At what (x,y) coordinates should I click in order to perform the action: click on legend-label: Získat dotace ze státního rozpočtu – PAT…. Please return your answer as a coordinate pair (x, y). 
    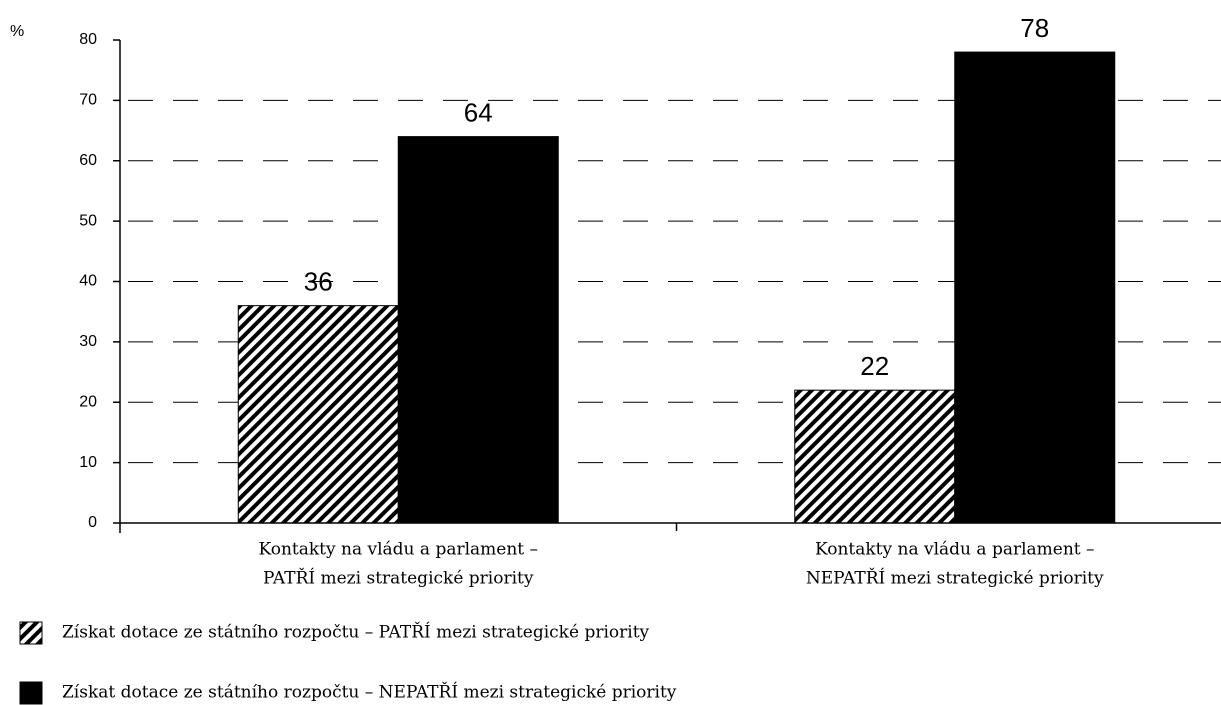
    Looking at the image, I should click on (356, 632).